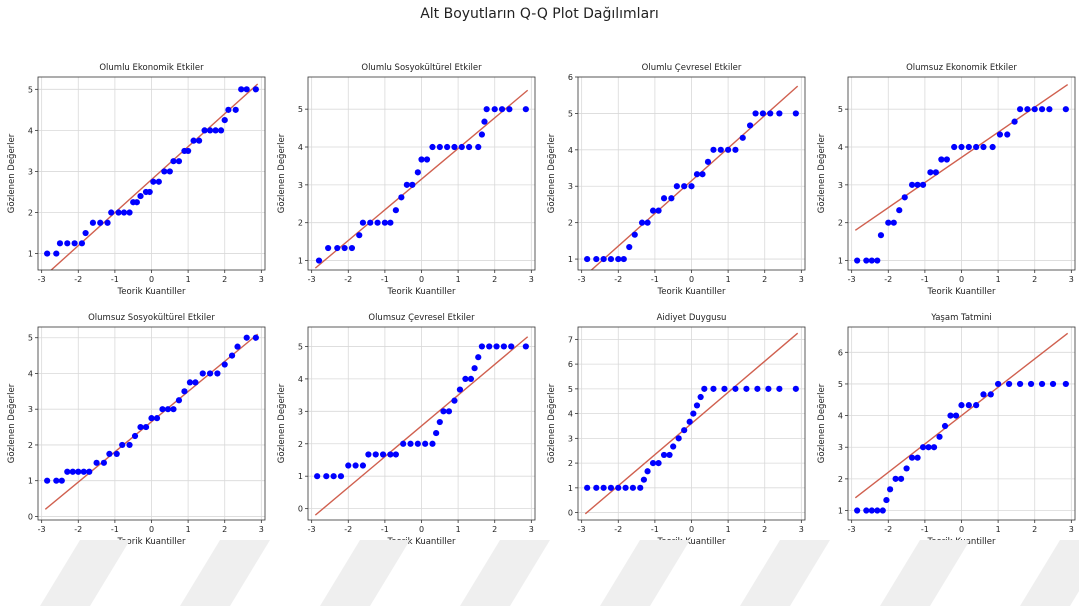 Image resolution: width=1079 pixels, height=606 pixels. I want to click on x-axis-label: Teorik Kuantiller, so click(691, 292).